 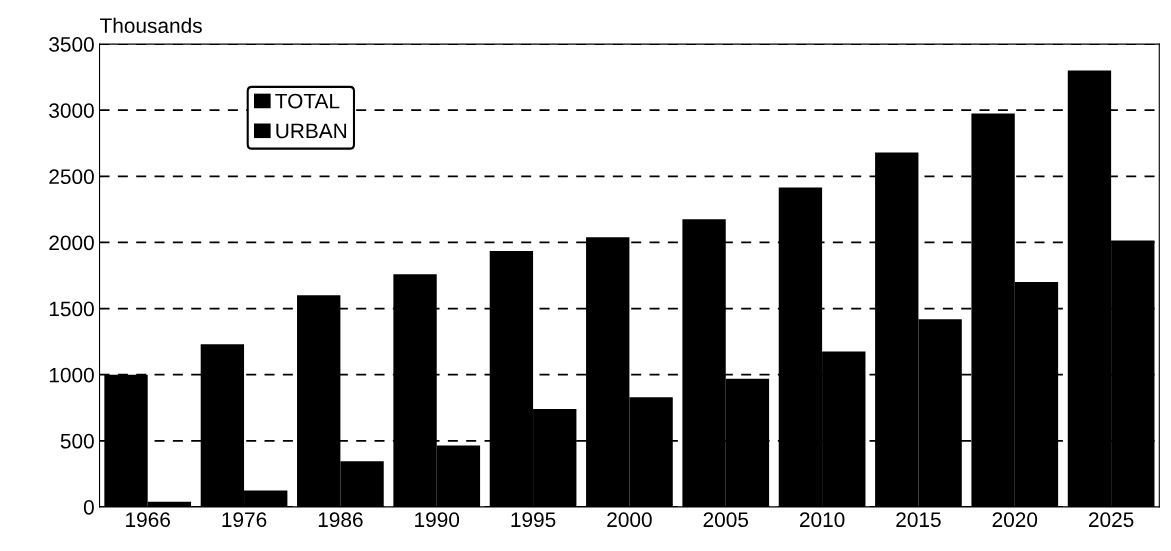 What do you see at coordinates (340, 520) in the screenshot?
I see `x-tick-label: 1986` at bounding box center [340, 520].